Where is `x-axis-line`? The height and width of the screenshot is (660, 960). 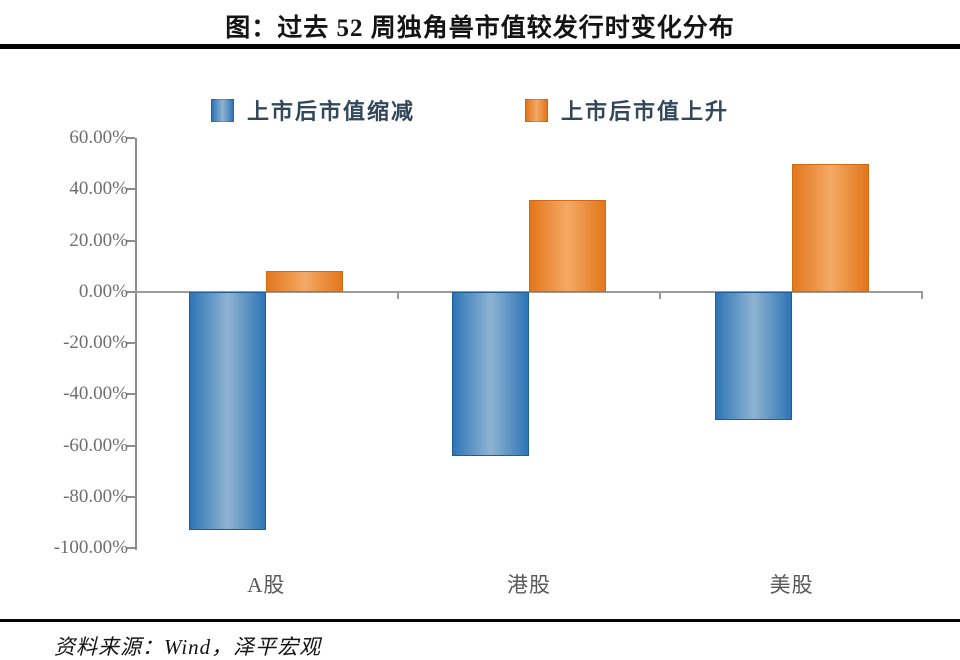 x-axis-line is located at coordinates (529, 291).